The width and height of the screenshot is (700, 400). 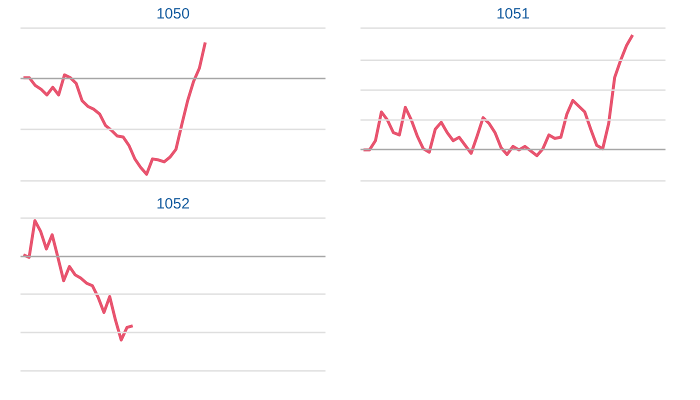 I want to click on chart-title: 1051, so click(x=513, y=14).